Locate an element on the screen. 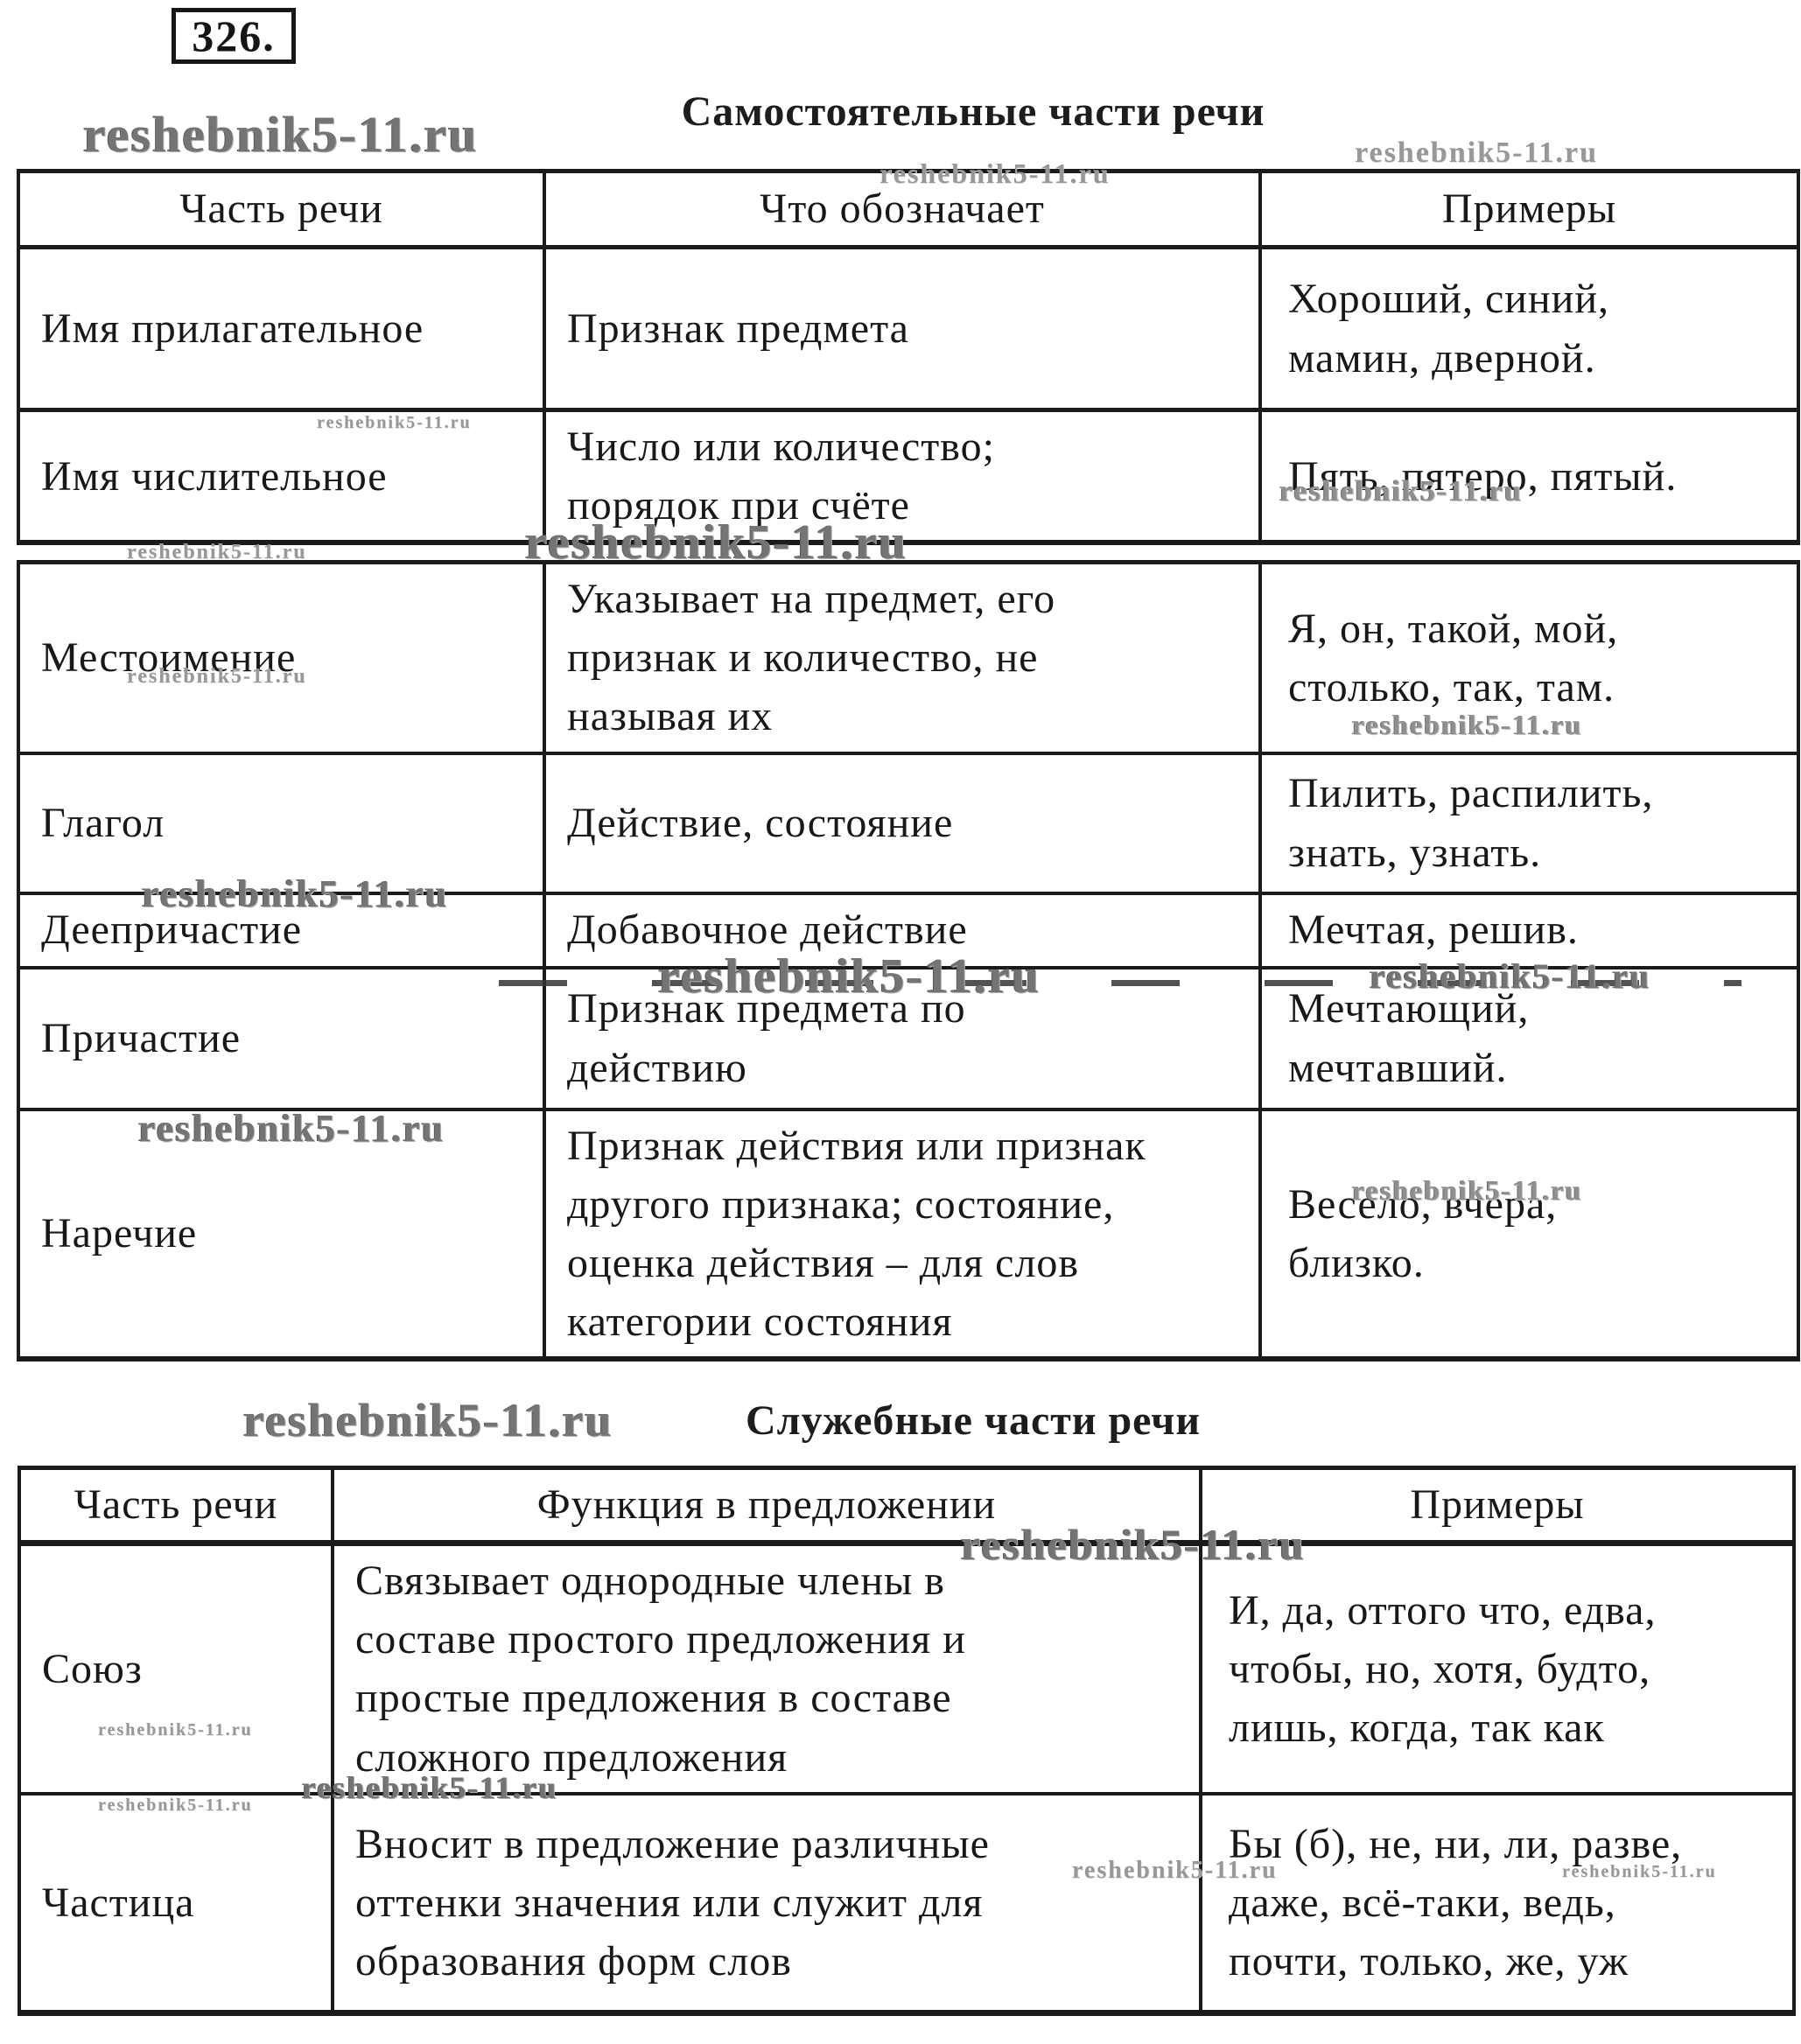 The height and width of the screenshot is (2044, 1801). cell-examples: Мечтая, решив. is located at coordinates (1529, 930).